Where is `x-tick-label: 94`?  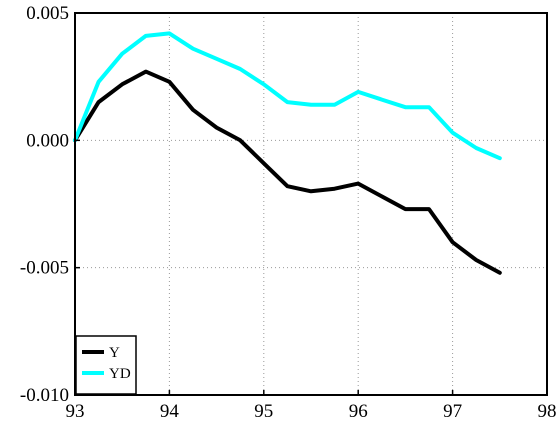 x-tick-label: 94 is located at coordinates (170, 411).